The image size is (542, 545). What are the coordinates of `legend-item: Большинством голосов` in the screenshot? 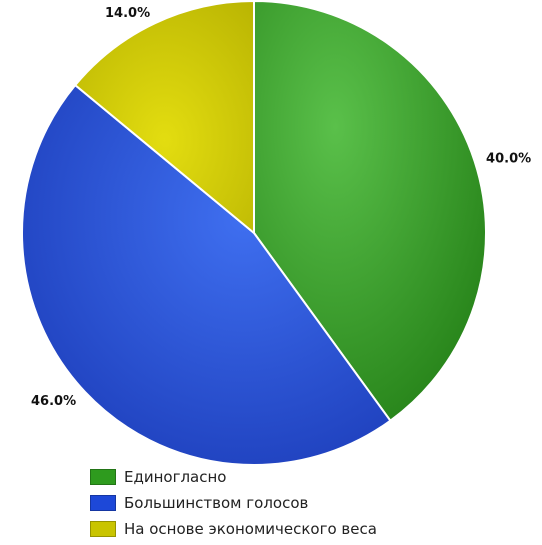 It's located at (233, 503).